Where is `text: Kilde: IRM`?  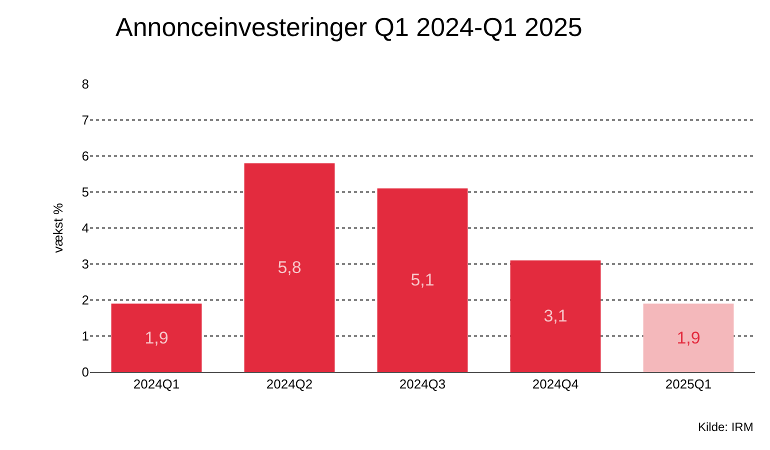 text: Kilde: IRM is located at coordinates (726, 427).